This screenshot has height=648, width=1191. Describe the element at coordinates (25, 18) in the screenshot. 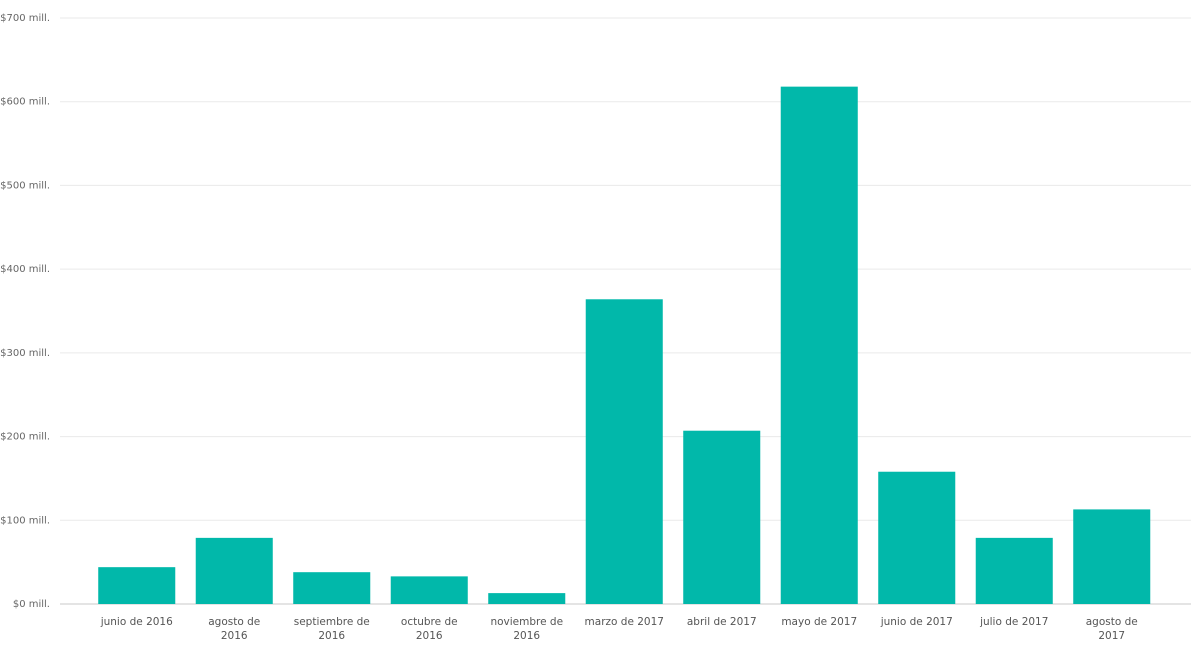

I see `y-tick-label: $700 mill.` at that location.